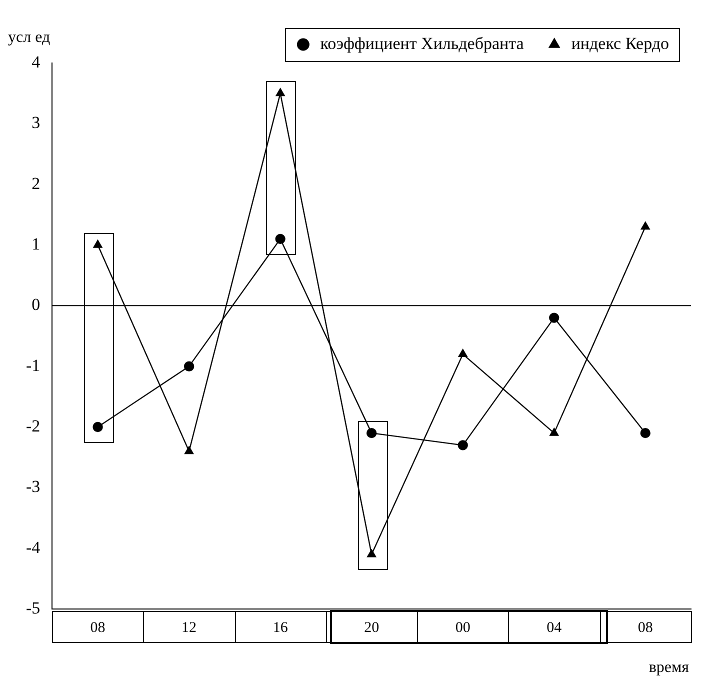 This screenshot has height=697, width=701. Describe the element at coordinates (33, 547) in the screenshot. I see `y-tick-label: -4` at that location.